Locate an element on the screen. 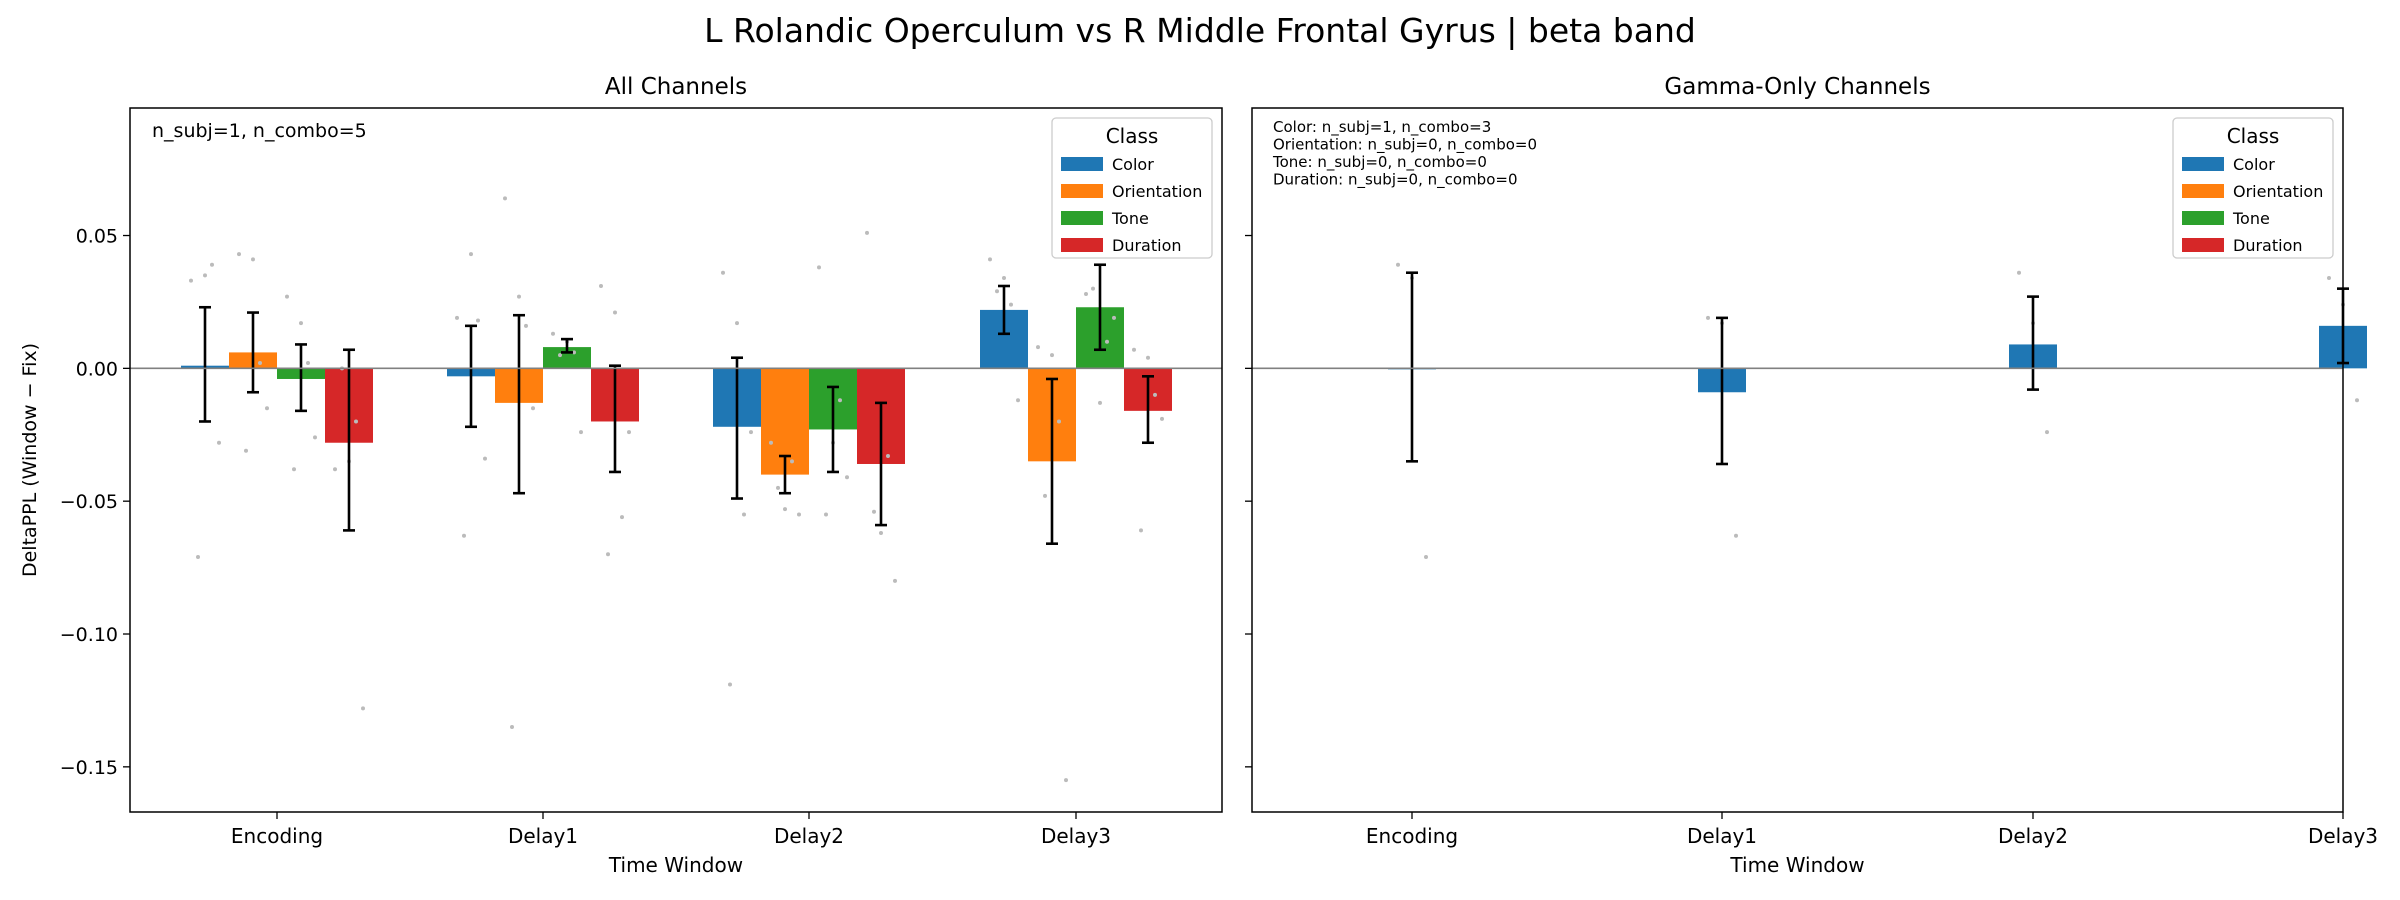  legend-label-duration: Duration is located at coordinates (1147, 245).